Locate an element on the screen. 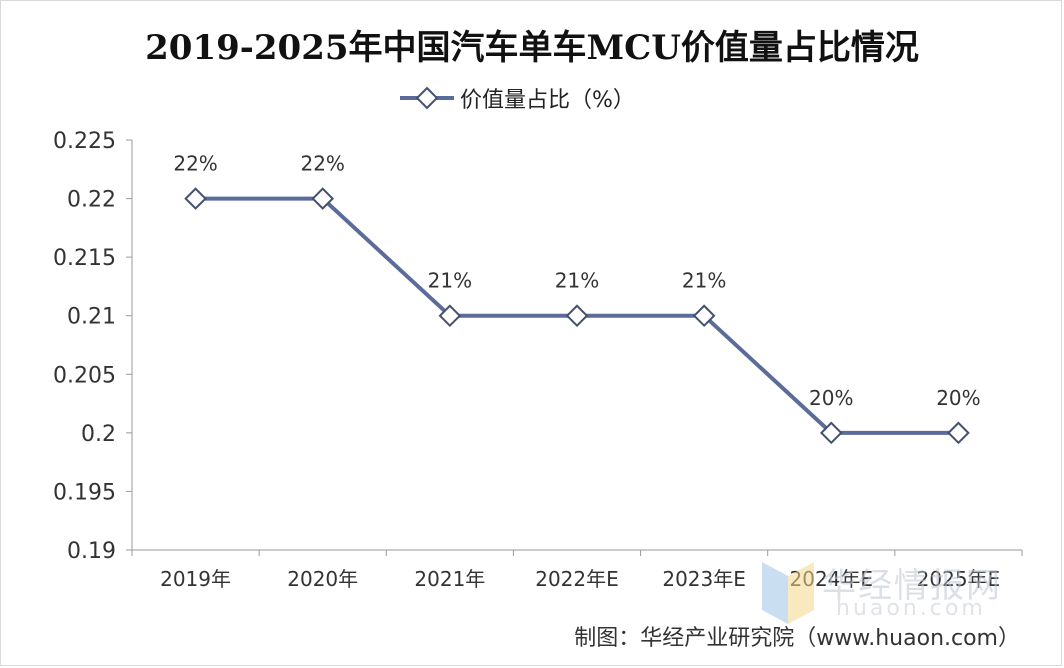  y-tick-label: 0.2 is located at coordinates (98, 434).